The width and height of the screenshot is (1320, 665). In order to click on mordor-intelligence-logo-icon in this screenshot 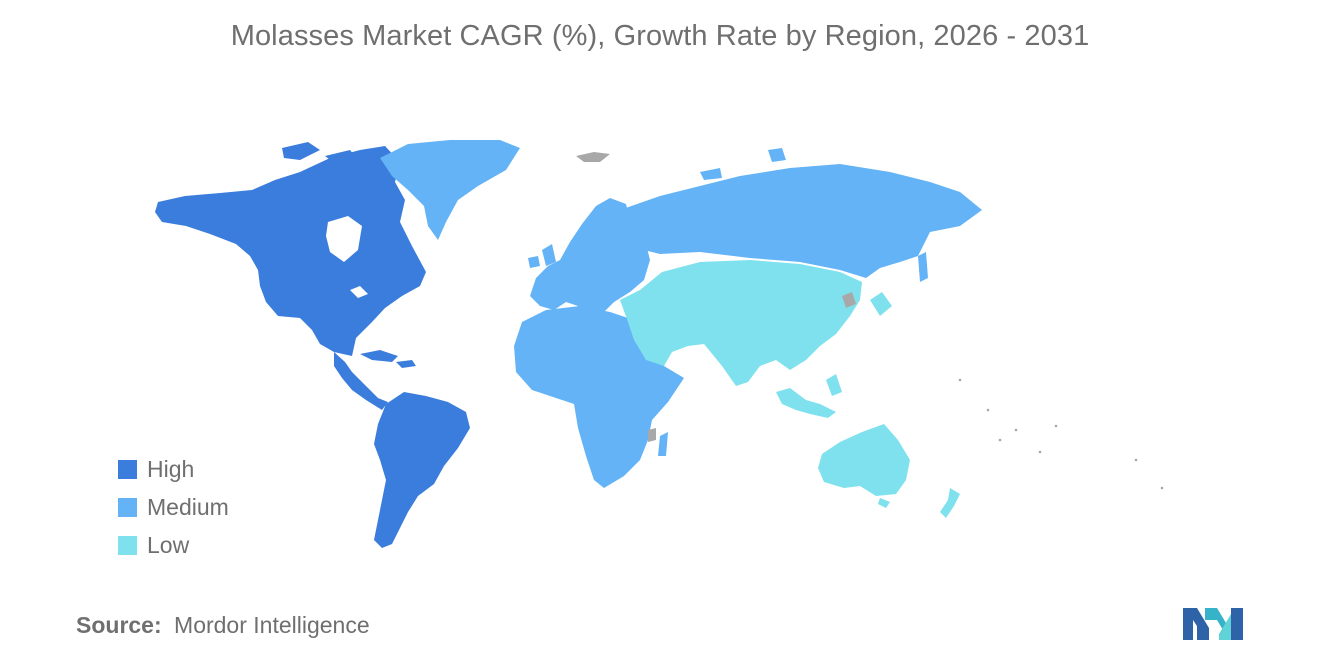, I will do `click(1213, 624)`.